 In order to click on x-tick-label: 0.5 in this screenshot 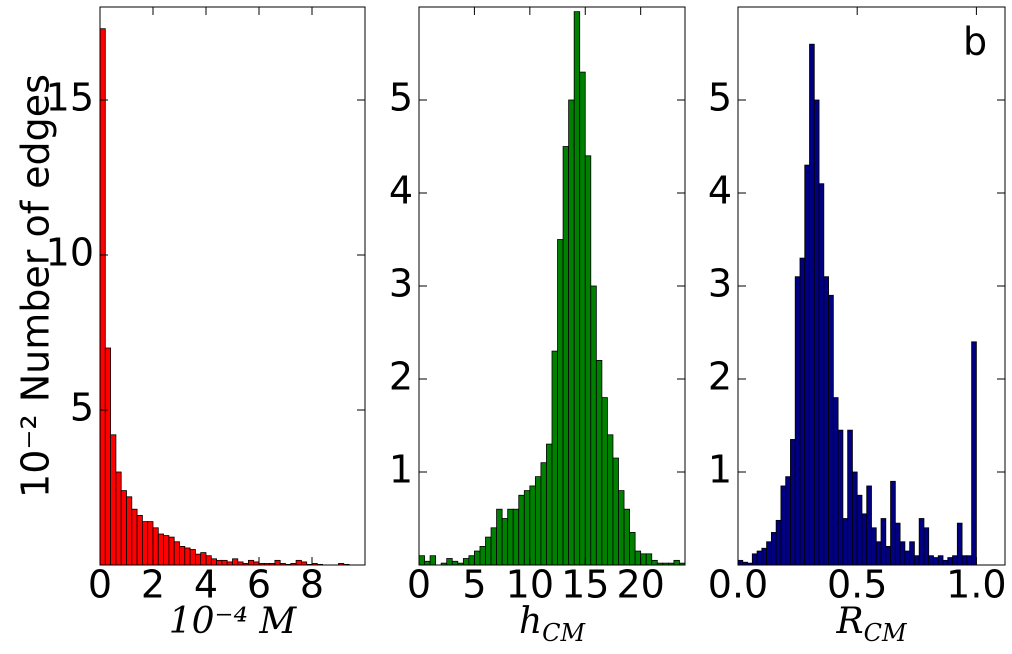, I will do `click(857, 585)`.